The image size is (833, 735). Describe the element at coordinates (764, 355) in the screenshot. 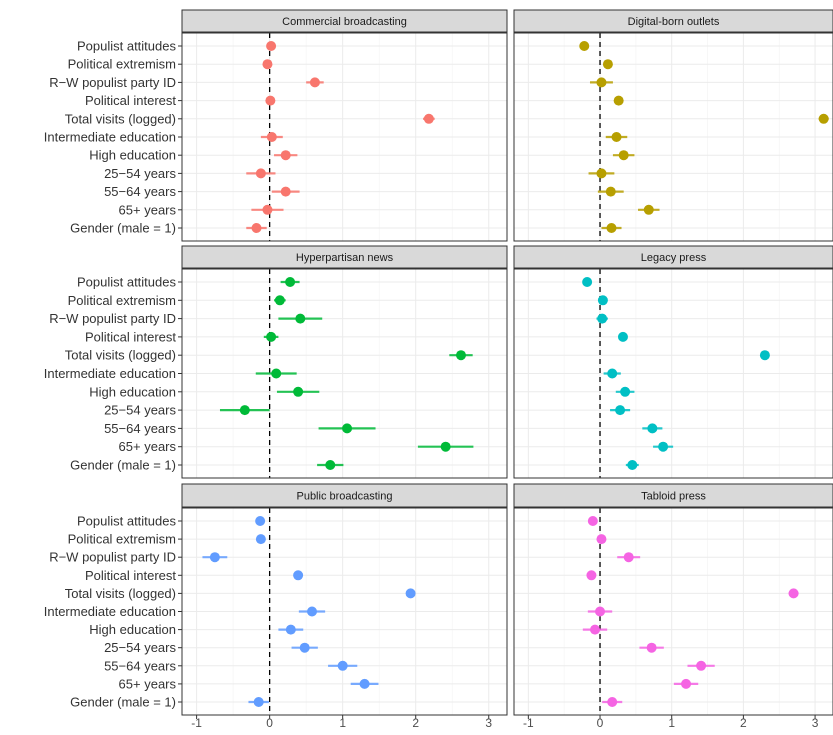

I see `point-legacy-press-total-visits-logged` at that location.